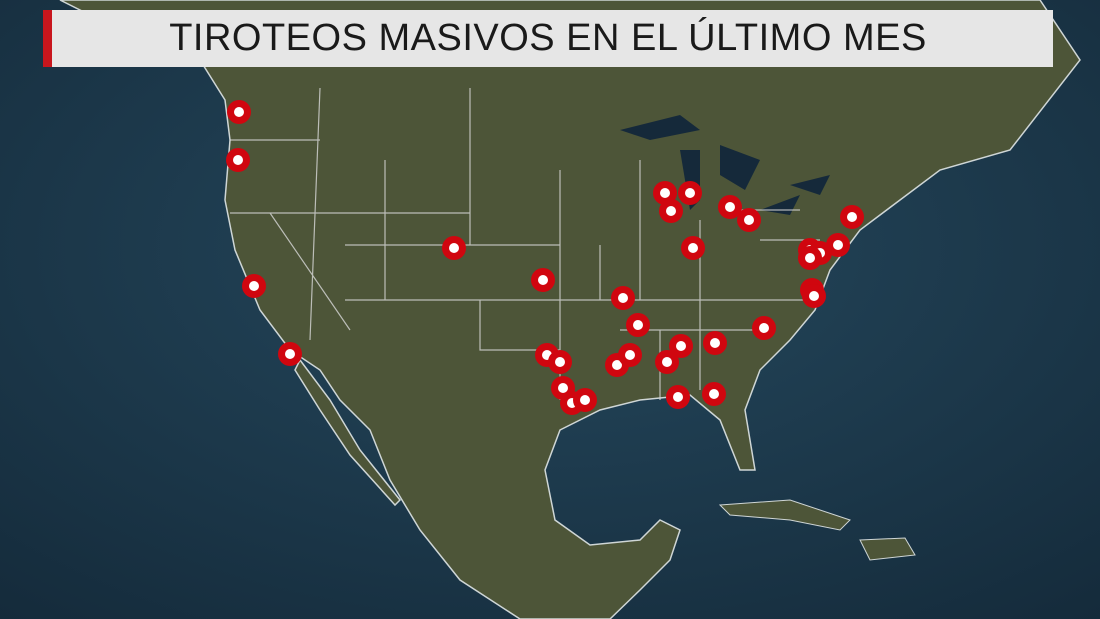  Describe the element at coordinates (784, 515) in the screenshot. I see `cuba` at that location.